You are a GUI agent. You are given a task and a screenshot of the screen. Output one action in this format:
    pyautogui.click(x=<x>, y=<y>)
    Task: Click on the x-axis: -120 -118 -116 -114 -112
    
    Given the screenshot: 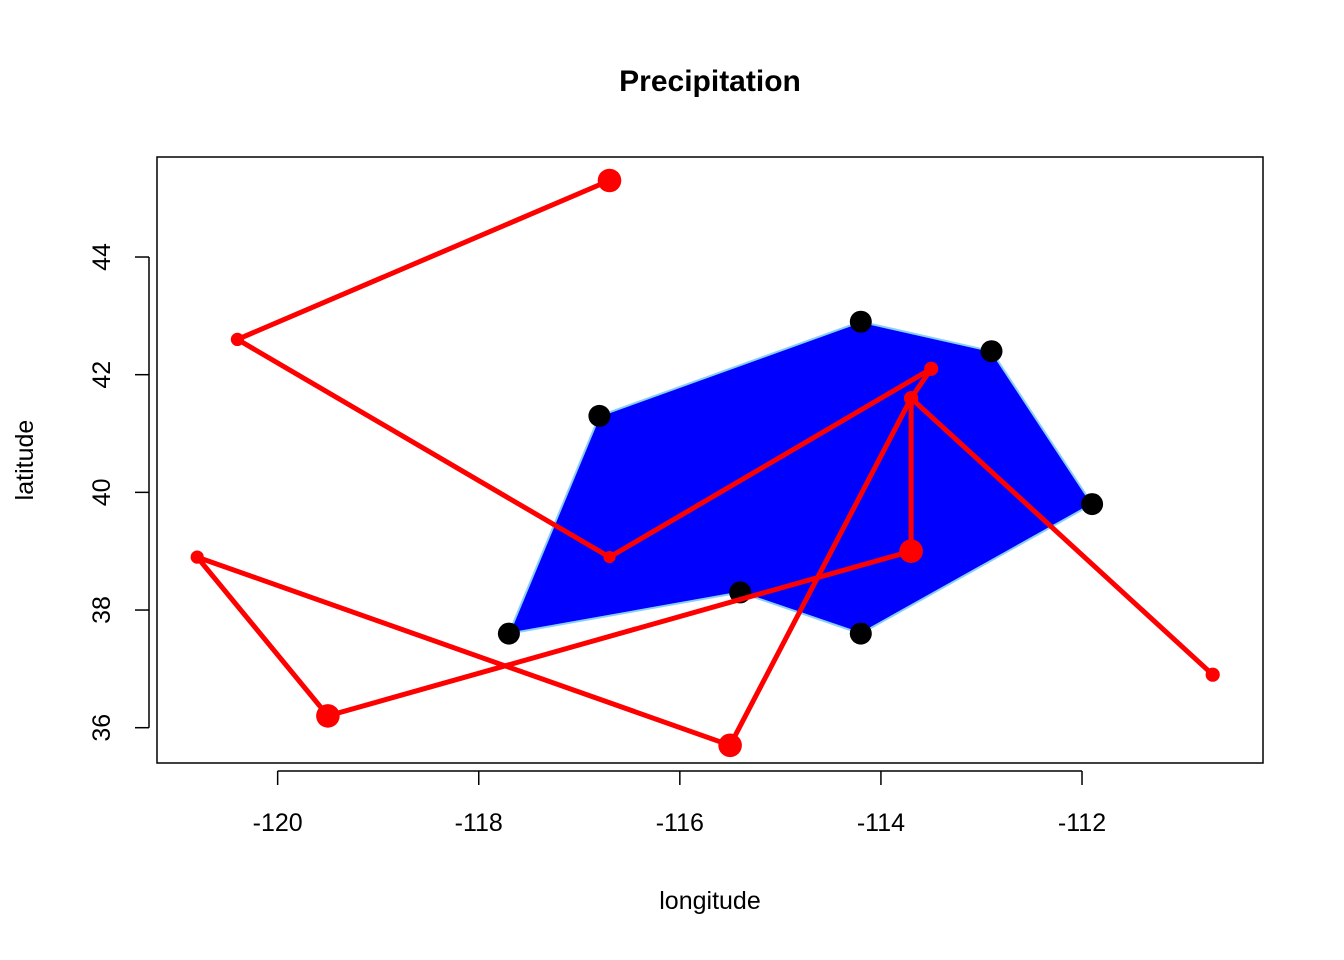 What is the action you would take?
    pyautogui.click(x=679, y=803)
    